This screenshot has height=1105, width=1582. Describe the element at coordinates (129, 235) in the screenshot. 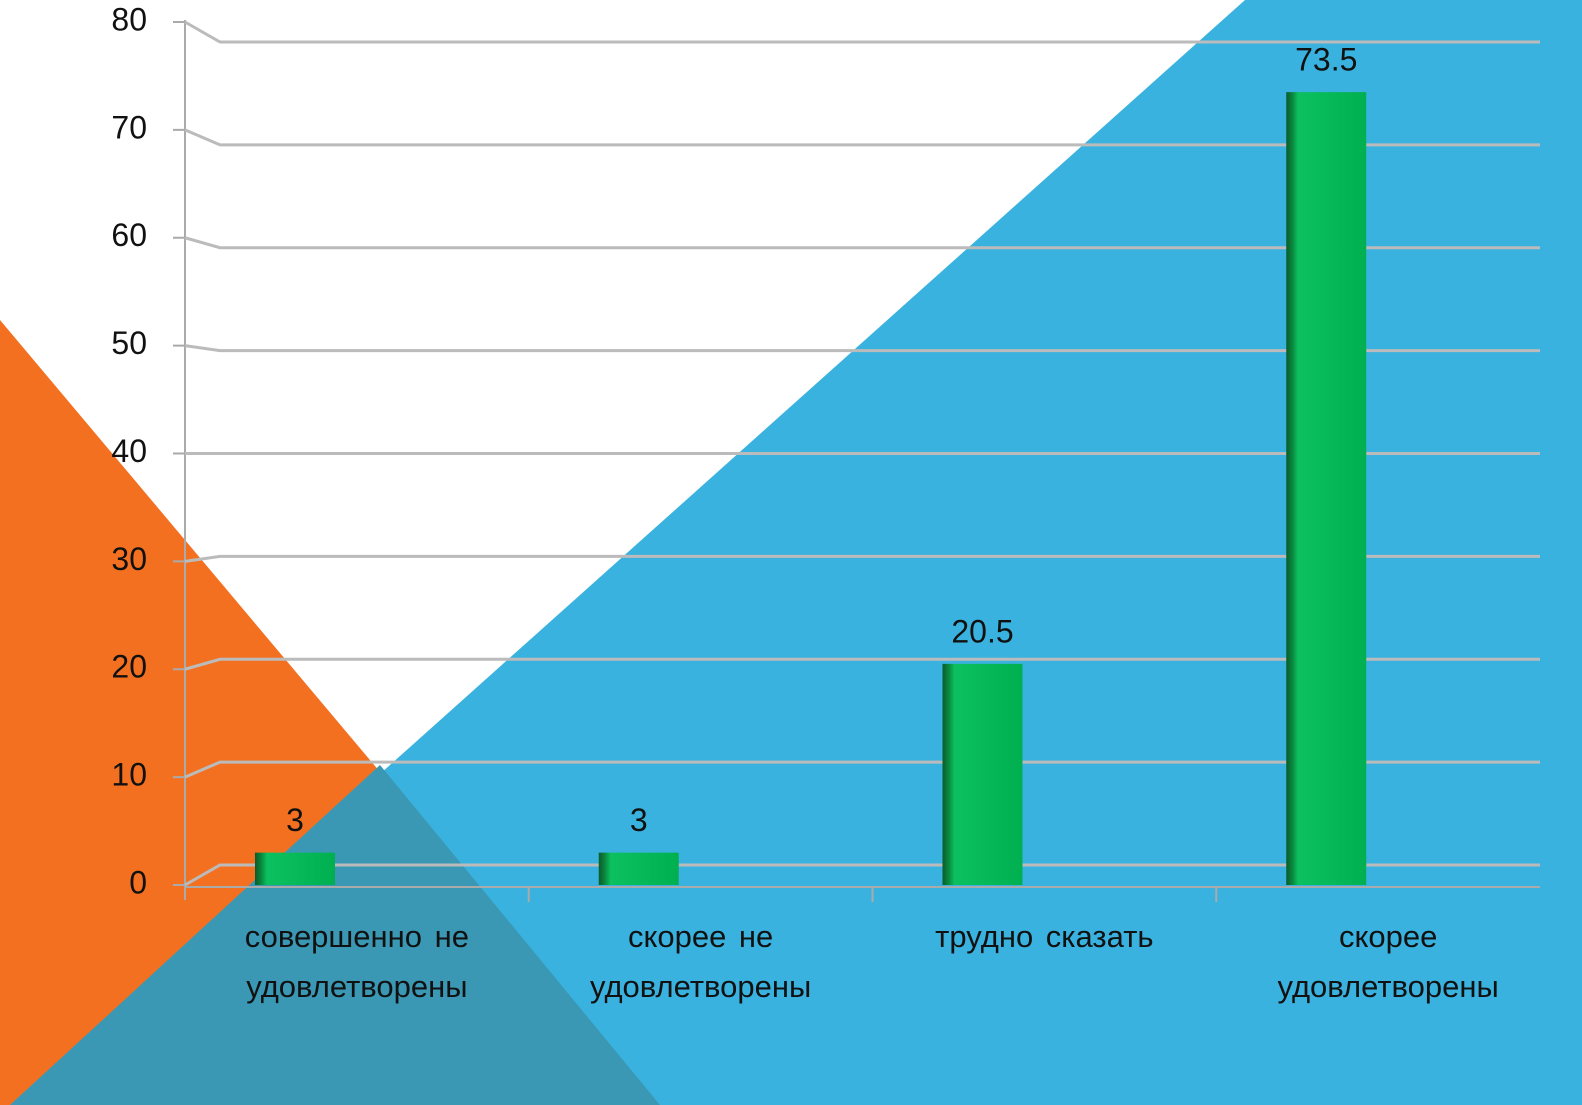

I see `y-tick-label: 60` at that location.